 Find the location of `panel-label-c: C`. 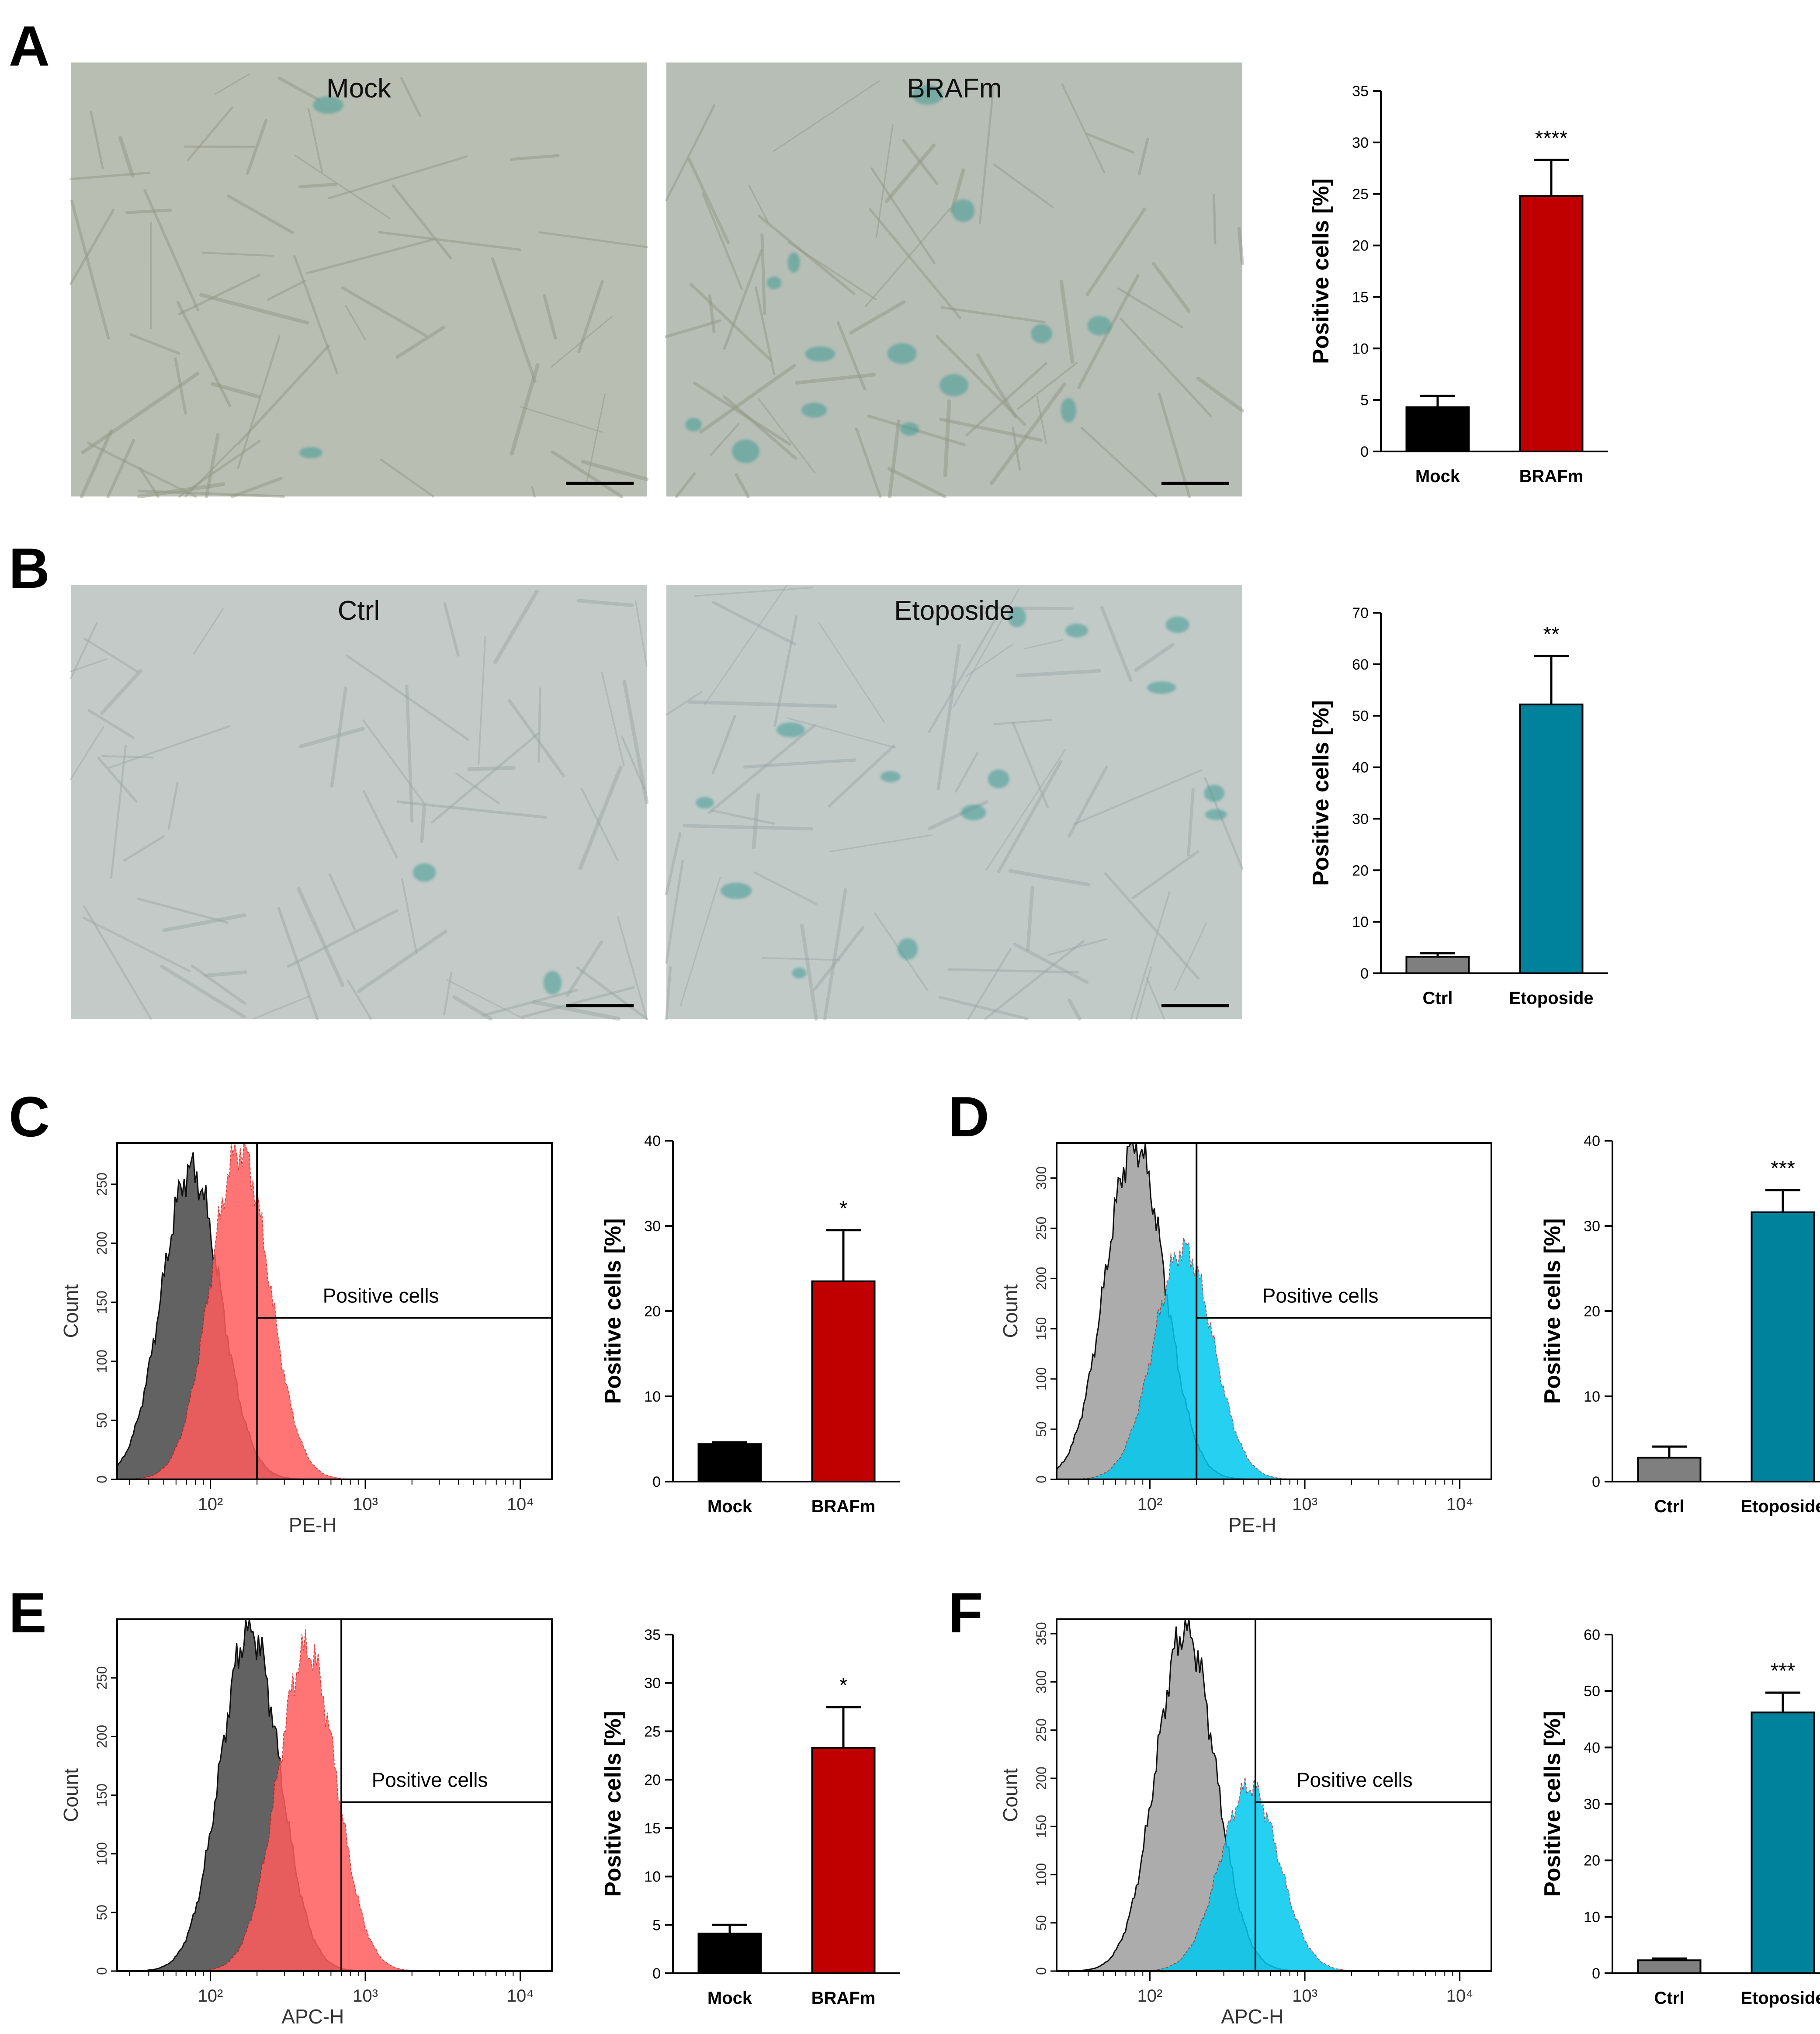

panel-label-c: C is located at coordinates (29, 1117).